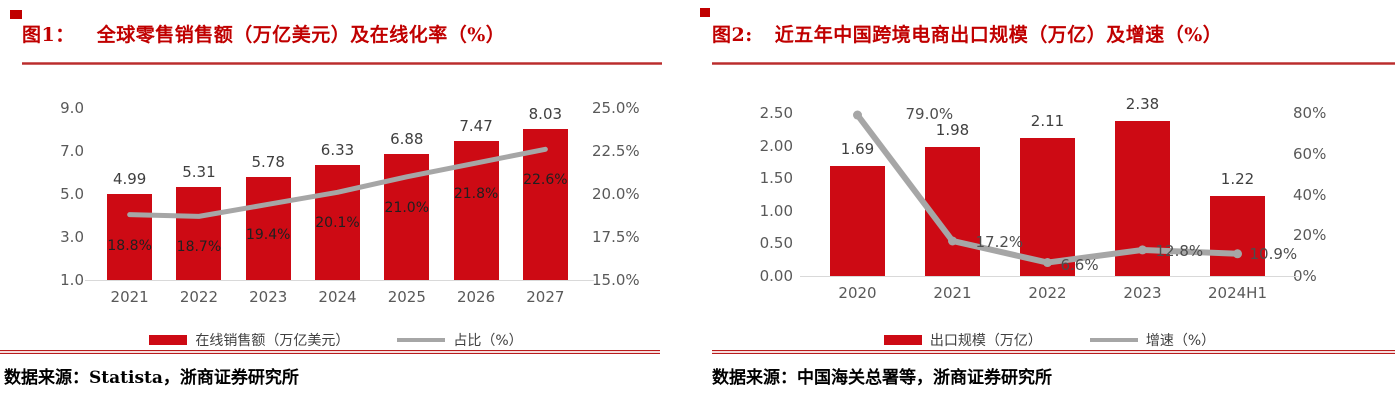 This screenshot has width=1399, height=403. What do you see at coordinates (268, 235) in the screenshot?
I see `line-value-label: 19.4%` at bounding box center [268, 235].